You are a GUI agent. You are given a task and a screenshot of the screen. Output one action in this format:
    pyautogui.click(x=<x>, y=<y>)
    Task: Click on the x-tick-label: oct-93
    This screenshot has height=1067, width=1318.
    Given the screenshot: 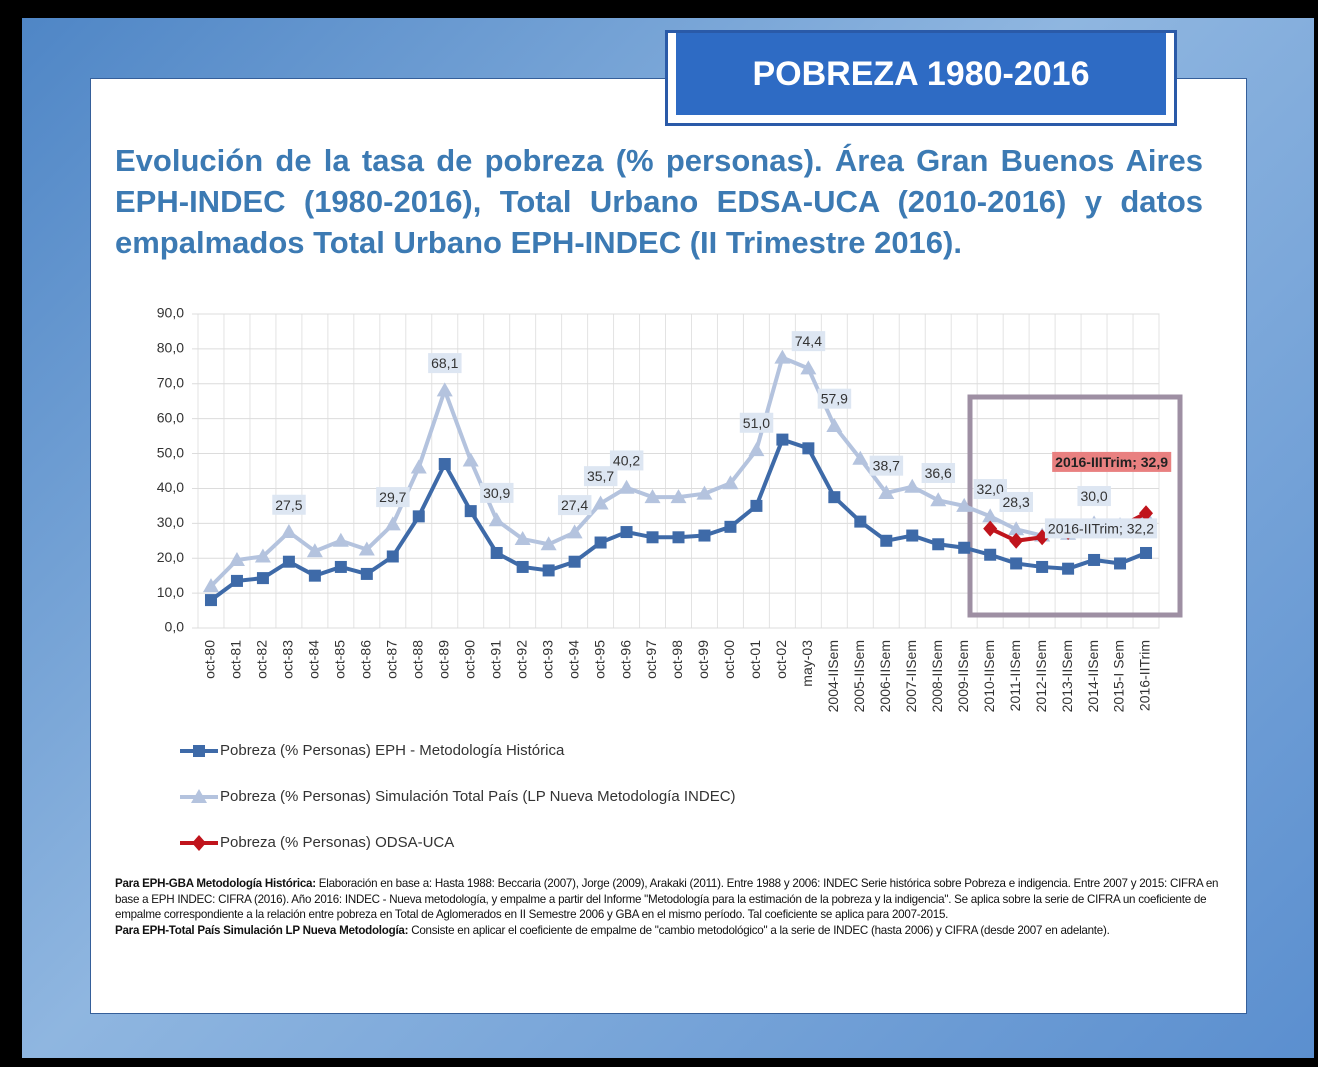 What is the action you would take?
    pyautogui.click(x=547, y=659)
    